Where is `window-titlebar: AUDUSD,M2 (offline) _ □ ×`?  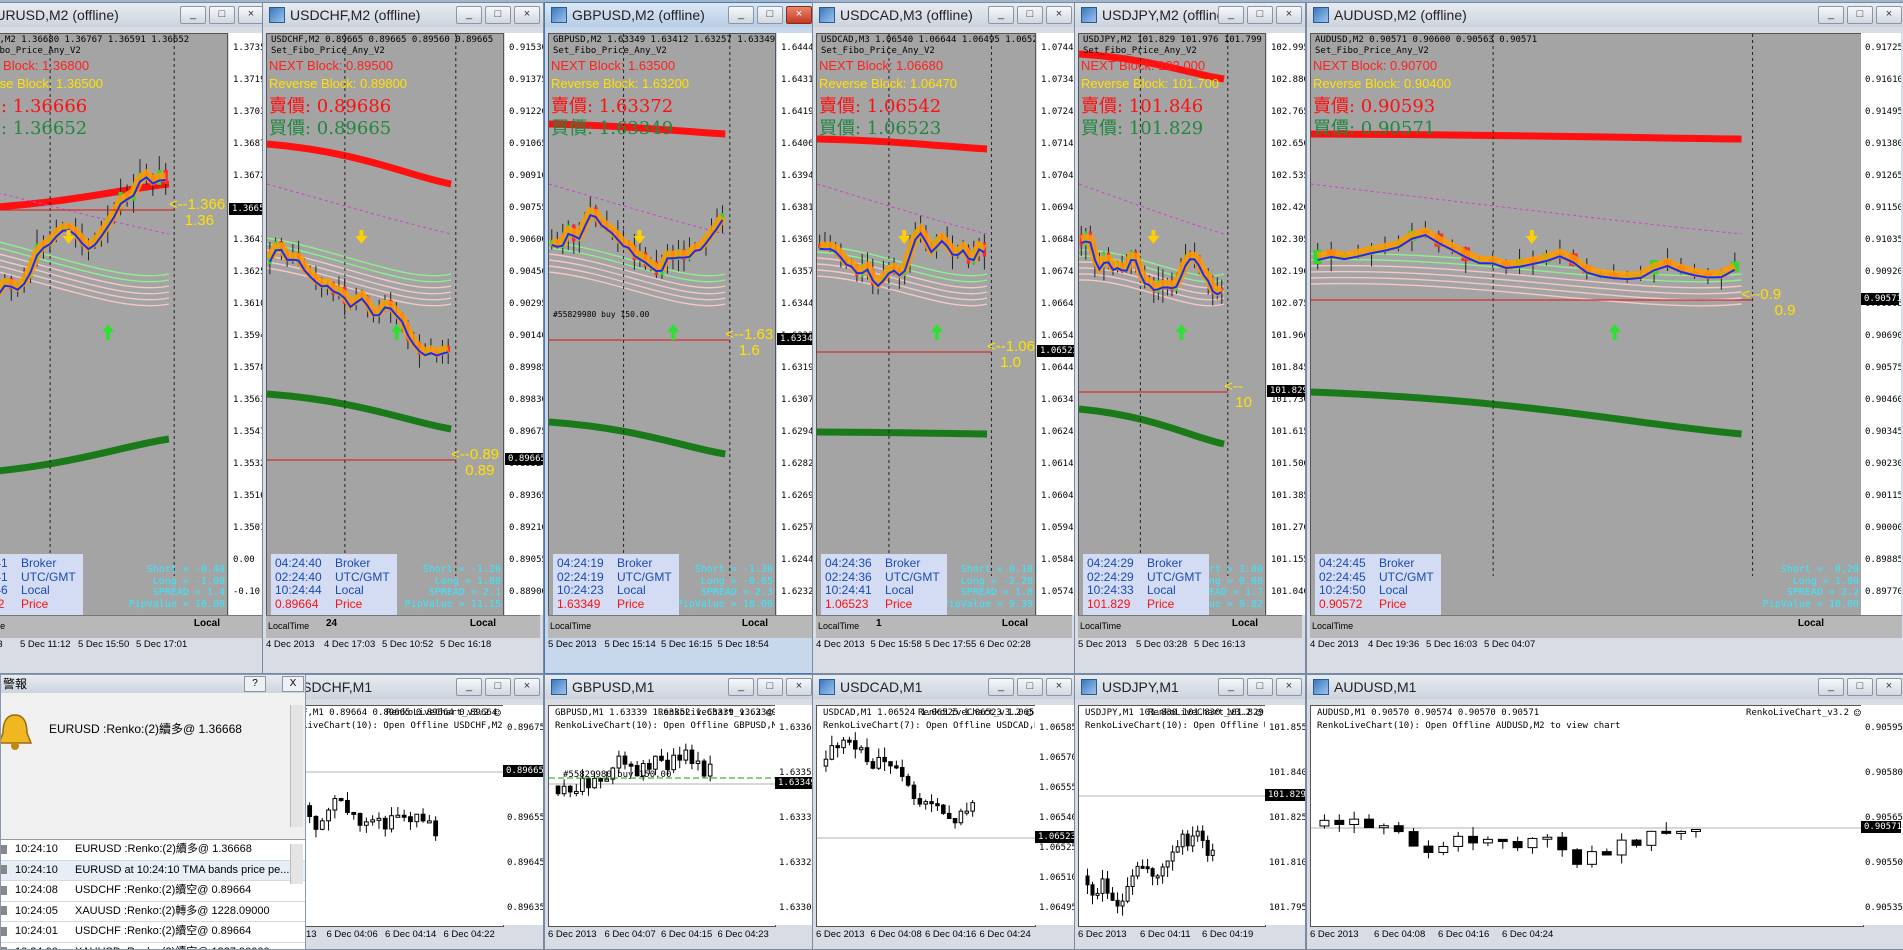 window-titlebar: AUDUSD,M2 (offline) _ □ × is located at coordinates (1605, 15).